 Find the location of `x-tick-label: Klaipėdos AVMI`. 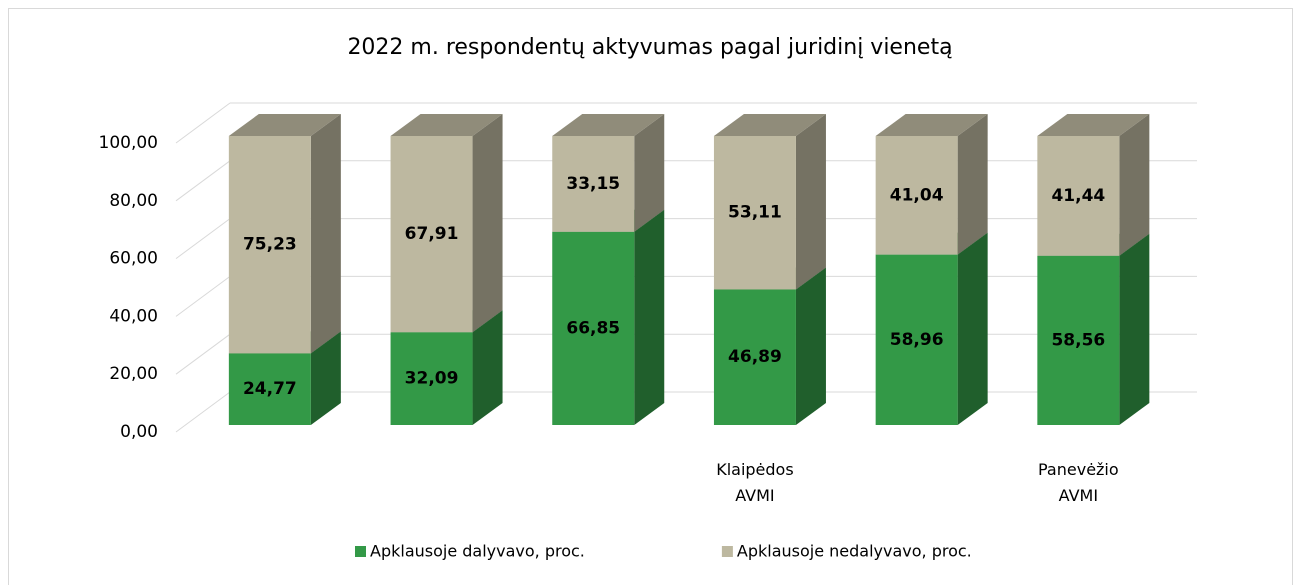

x-tick-label: Klaipėdos AVMI is located at coordinates (754, 482).